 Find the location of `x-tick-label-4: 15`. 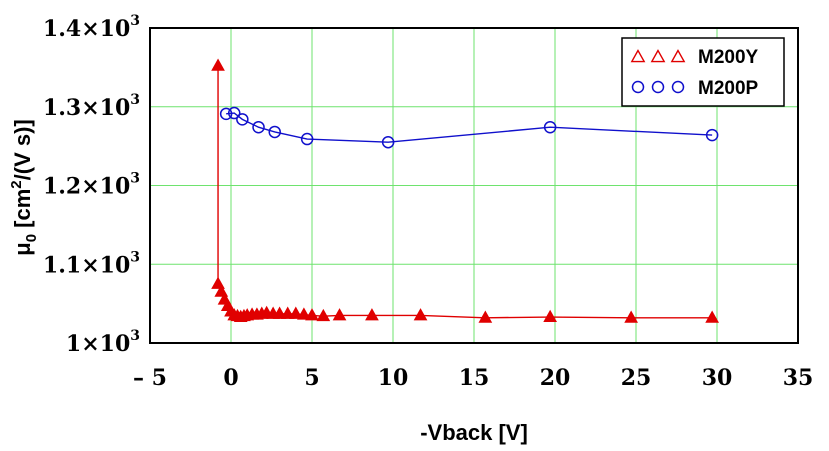

x-tick-label-4: 15 is located at coordinates (474, 378).